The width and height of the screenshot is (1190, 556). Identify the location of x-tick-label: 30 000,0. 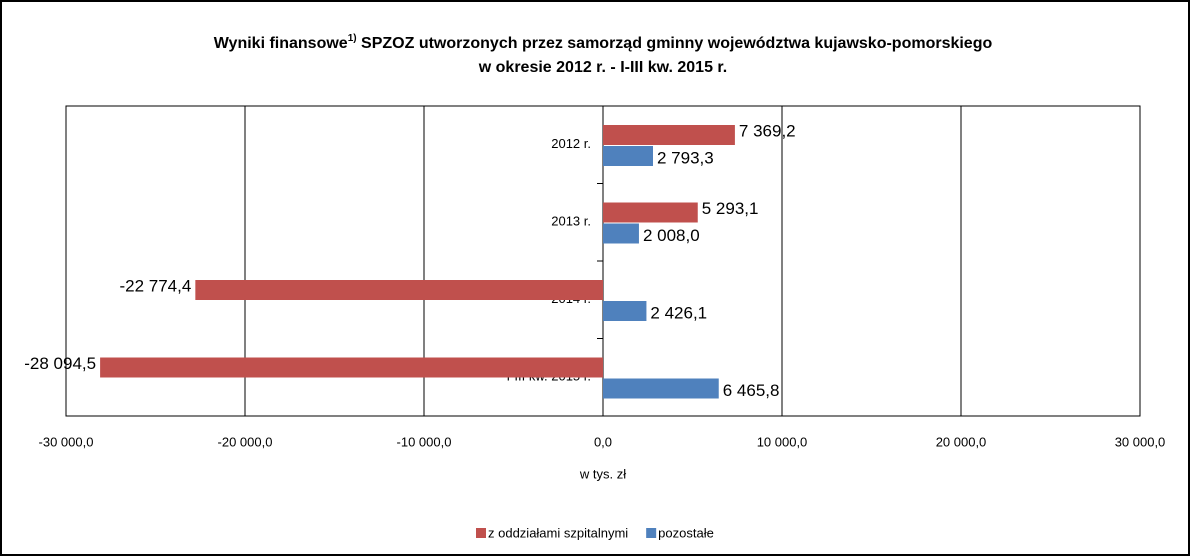
(1140, 441).